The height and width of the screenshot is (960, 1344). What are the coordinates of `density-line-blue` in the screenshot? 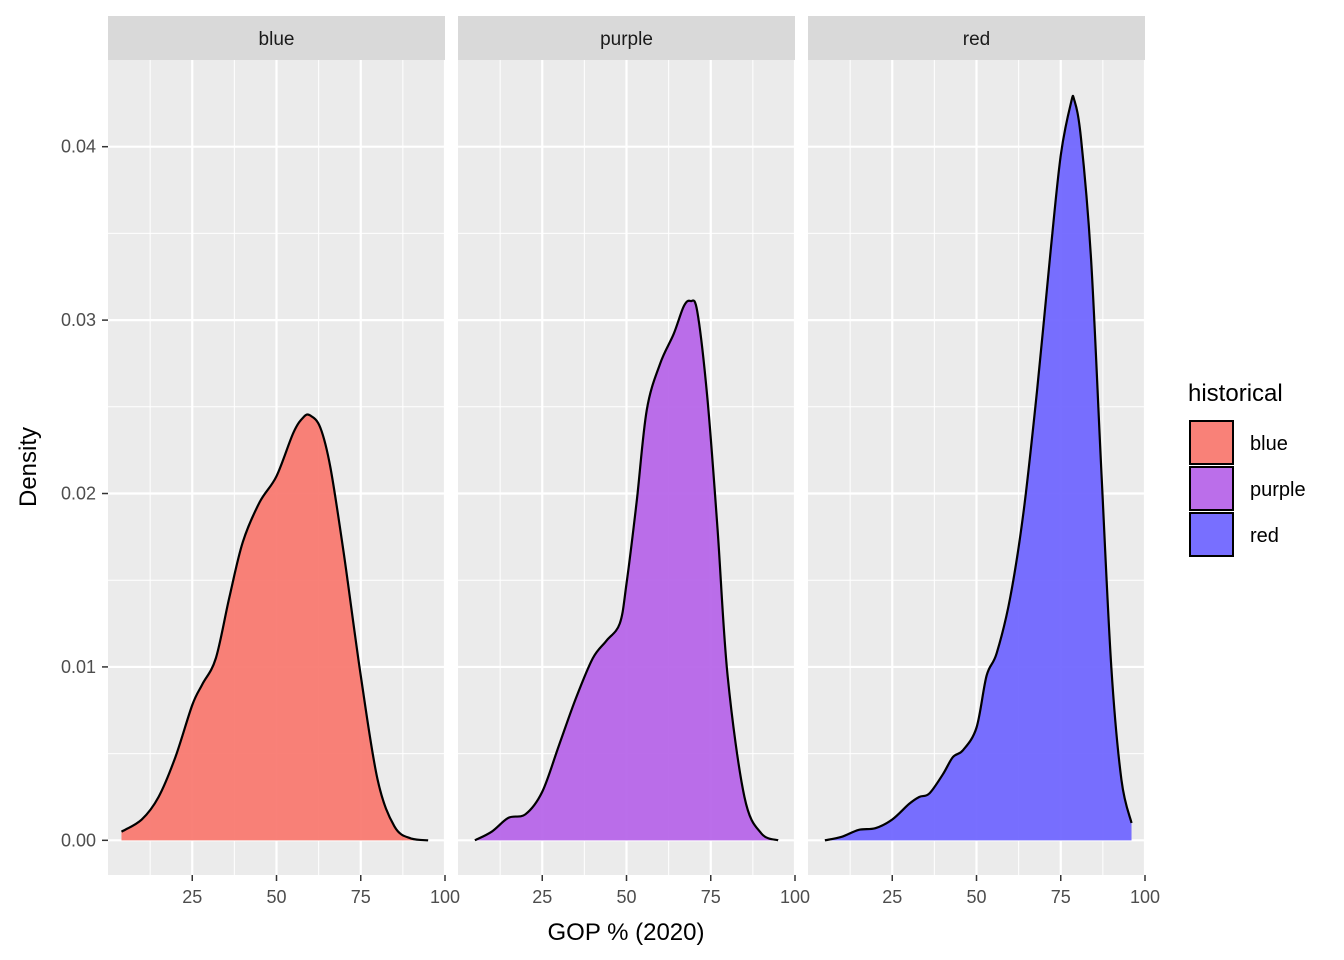 It's located at (274, 627).